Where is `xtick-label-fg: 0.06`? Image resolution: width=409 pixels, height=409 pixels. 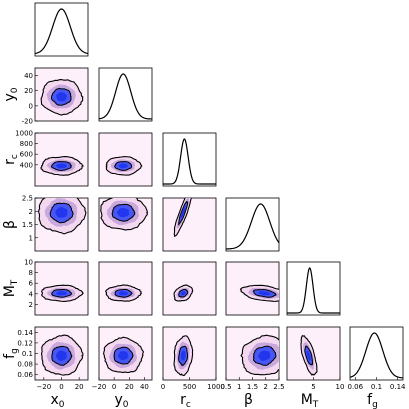
xtick-label-fg: 0.06 is located at coordinates (356, 387).